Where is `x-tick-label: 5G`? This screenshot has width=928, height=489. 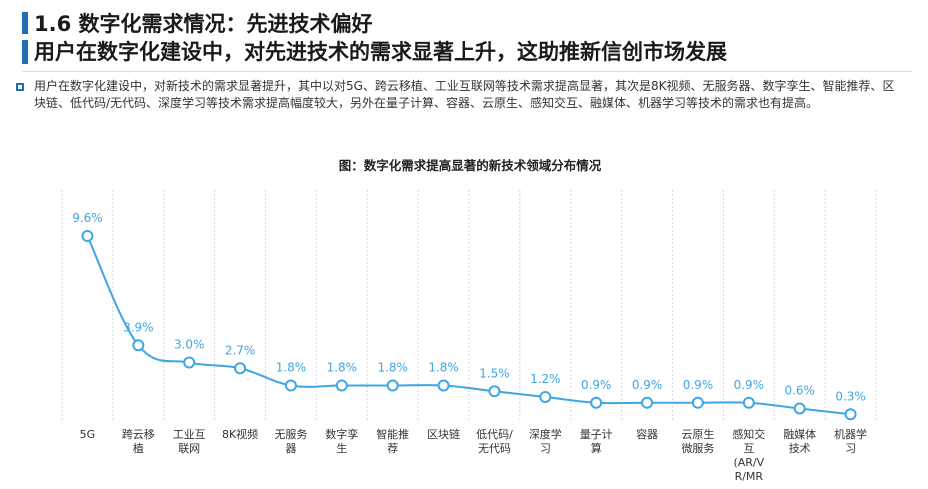 x-tick-label: 5G is located at coordinates (88, 434).